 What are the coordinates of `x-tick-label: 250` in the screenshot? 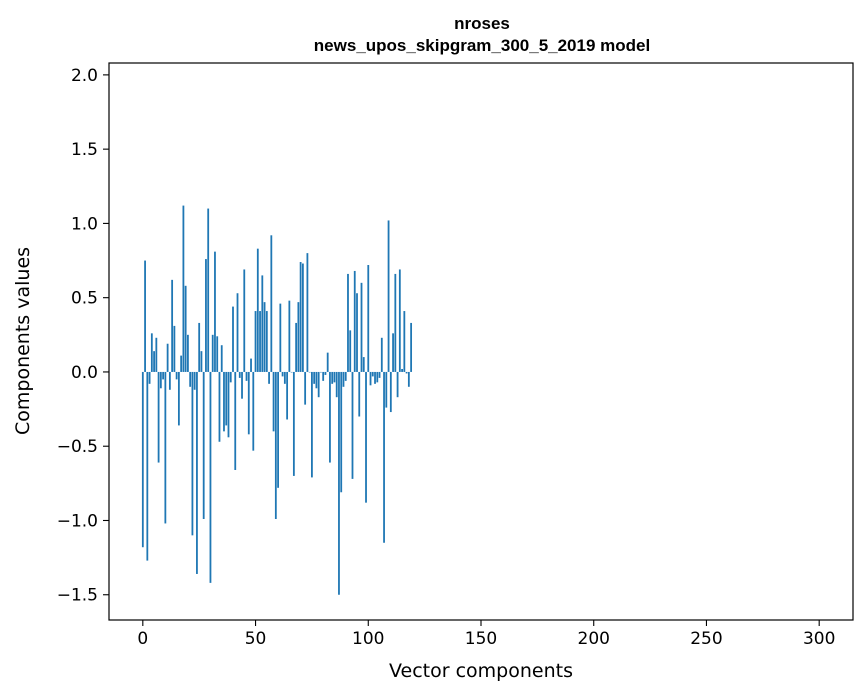 It's located at (706, 639).